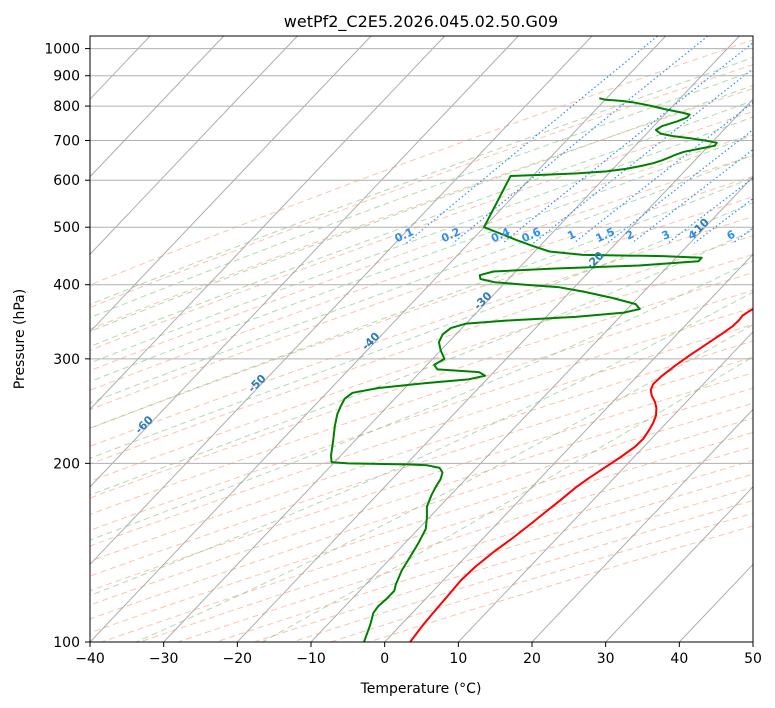 The width and height of the screenshot is (775, 708). What do you see at coordinates (66, 228) in the screenshot?
I see `y-tick-label: 500` at bounding box center [66, 228].